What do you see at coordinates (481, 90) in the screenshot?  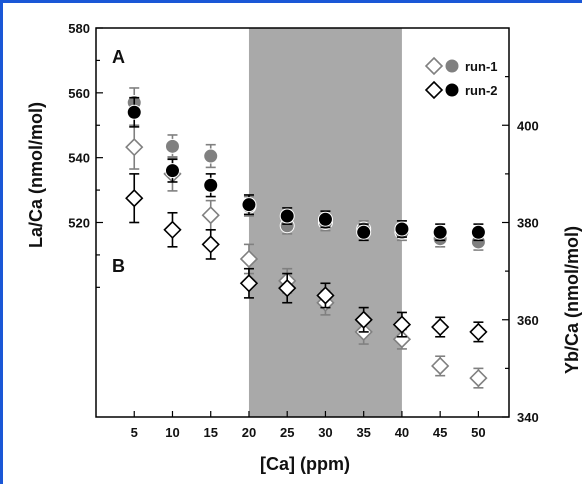 I see `legend-label-run-2: run-2` at bounding box center [481, 90].